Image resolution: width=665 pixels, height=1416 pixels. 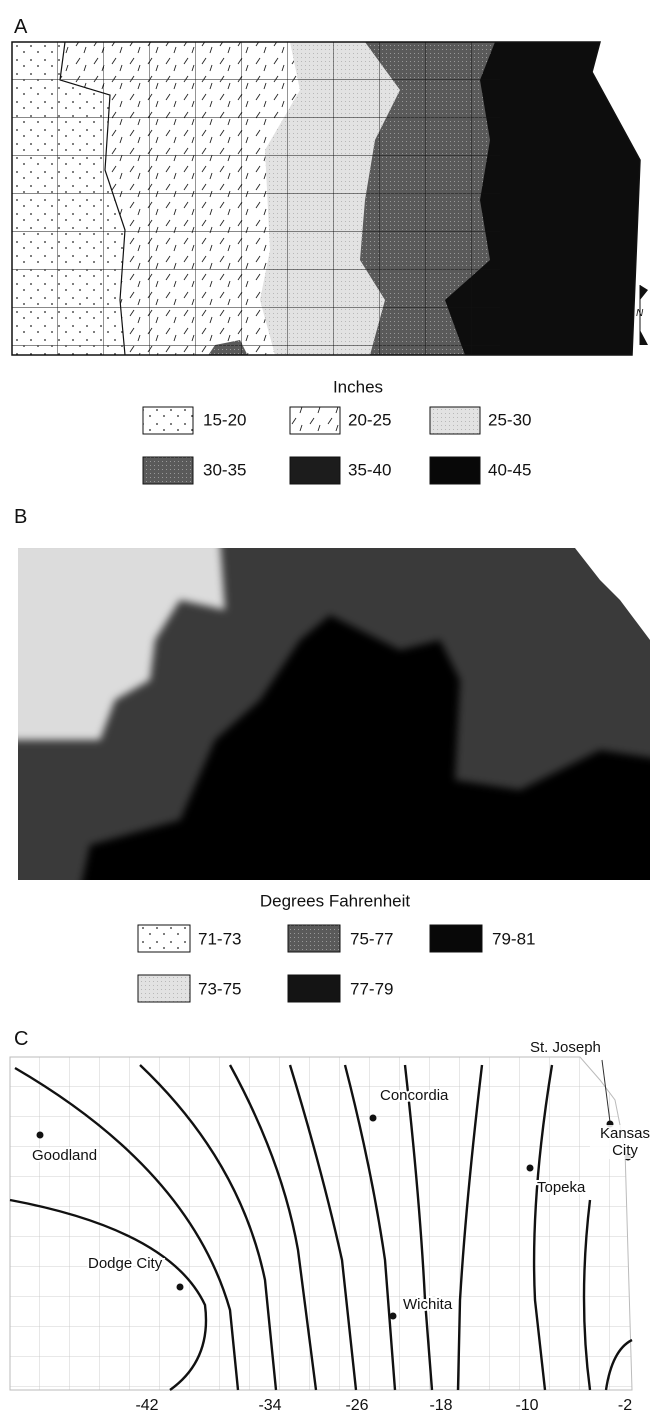 What do you see at coordinates (561, 1187) in the screenshot?
I see `city-label: Topeka` at bounding box center [561, 1187].